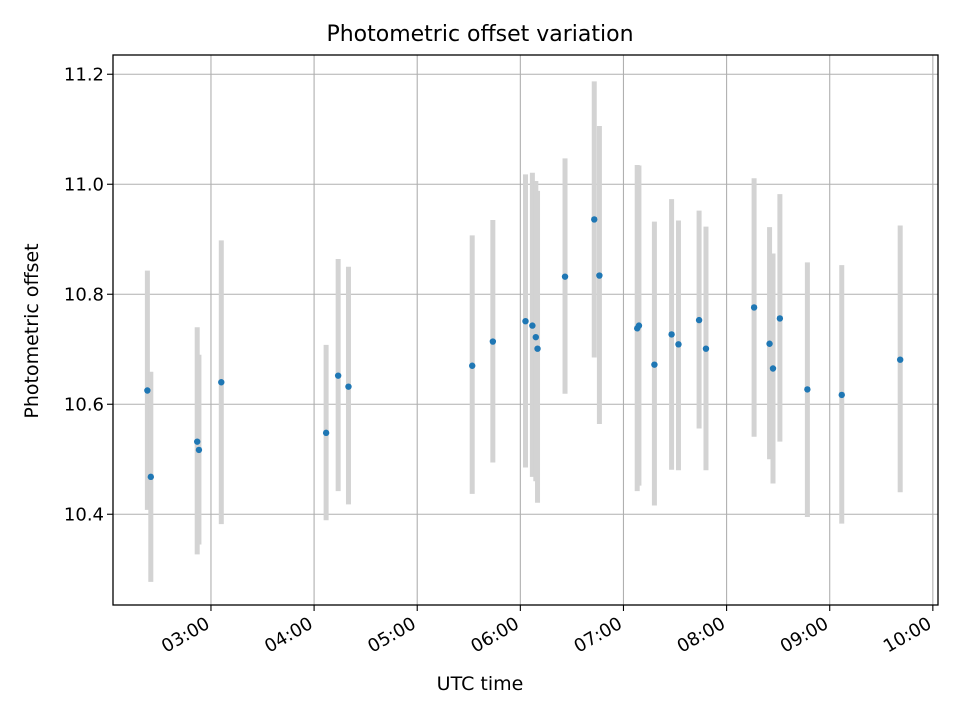 The width and height of the screenshot is (960, 720). I want to click on y-tick-label: 10.6, so click(84, 404).